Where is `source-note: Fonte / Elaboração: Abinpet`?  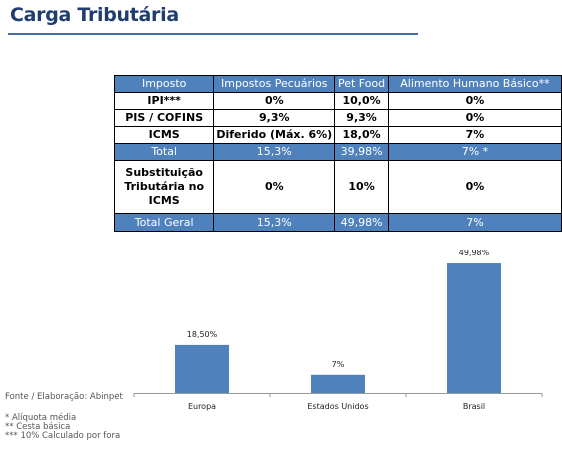
source-note: Fonte / Elaboração: Abinpet is located at coordinates (64, 397).